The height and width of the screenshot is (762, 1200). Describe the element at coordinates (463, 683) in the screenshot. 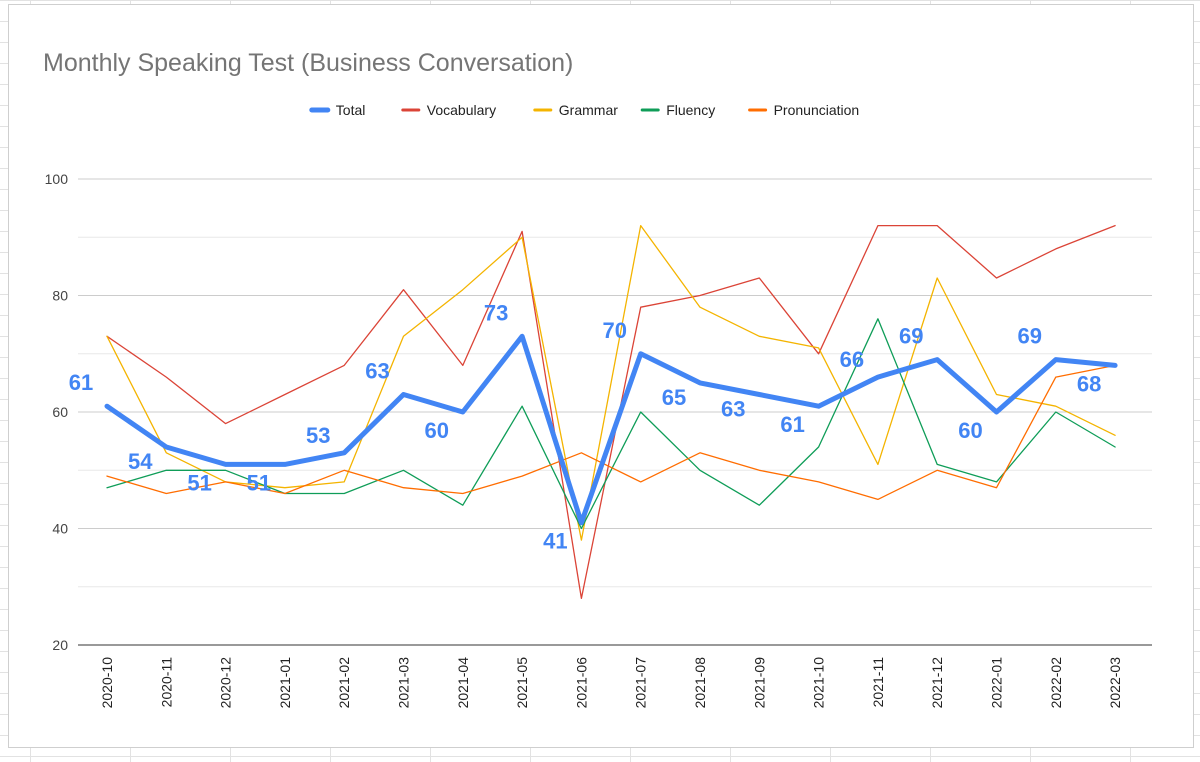

I see `x-tick-label: 2021-04` at that location.